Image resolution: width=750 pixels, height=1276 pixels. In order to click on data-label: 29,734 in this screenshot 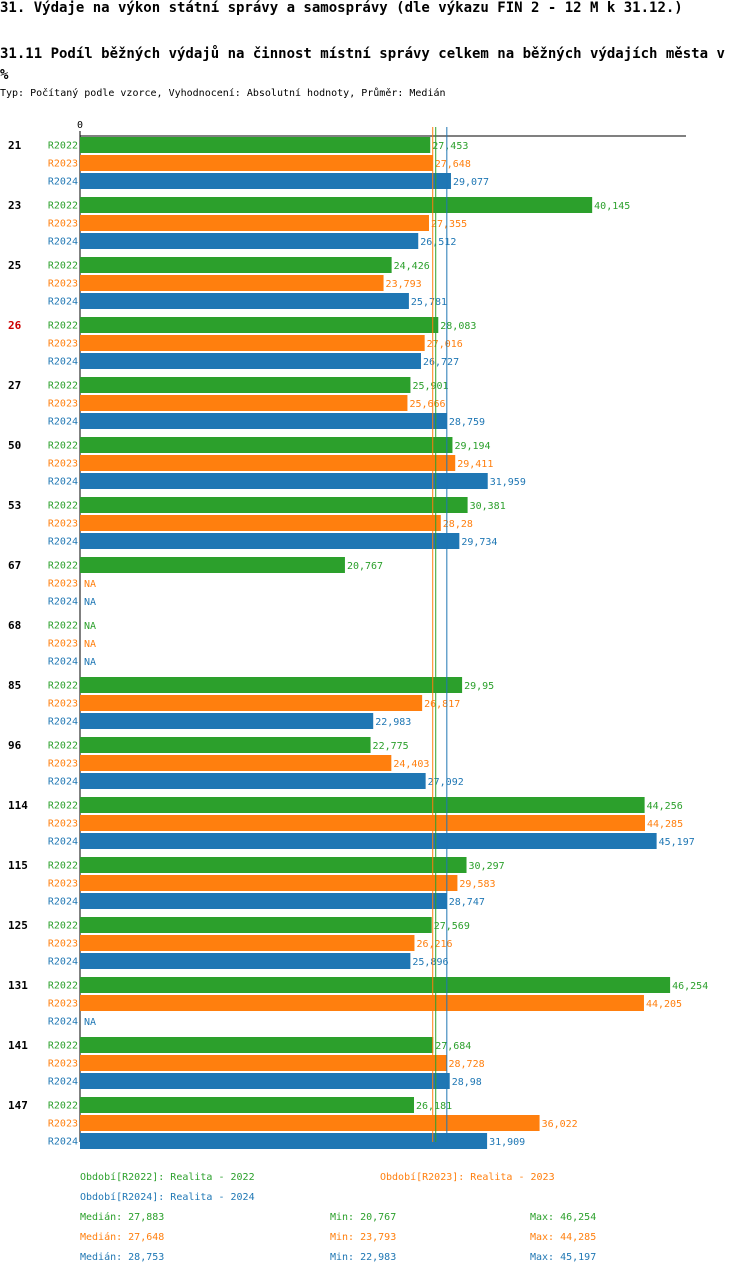, I will do `click(479, 542)`.